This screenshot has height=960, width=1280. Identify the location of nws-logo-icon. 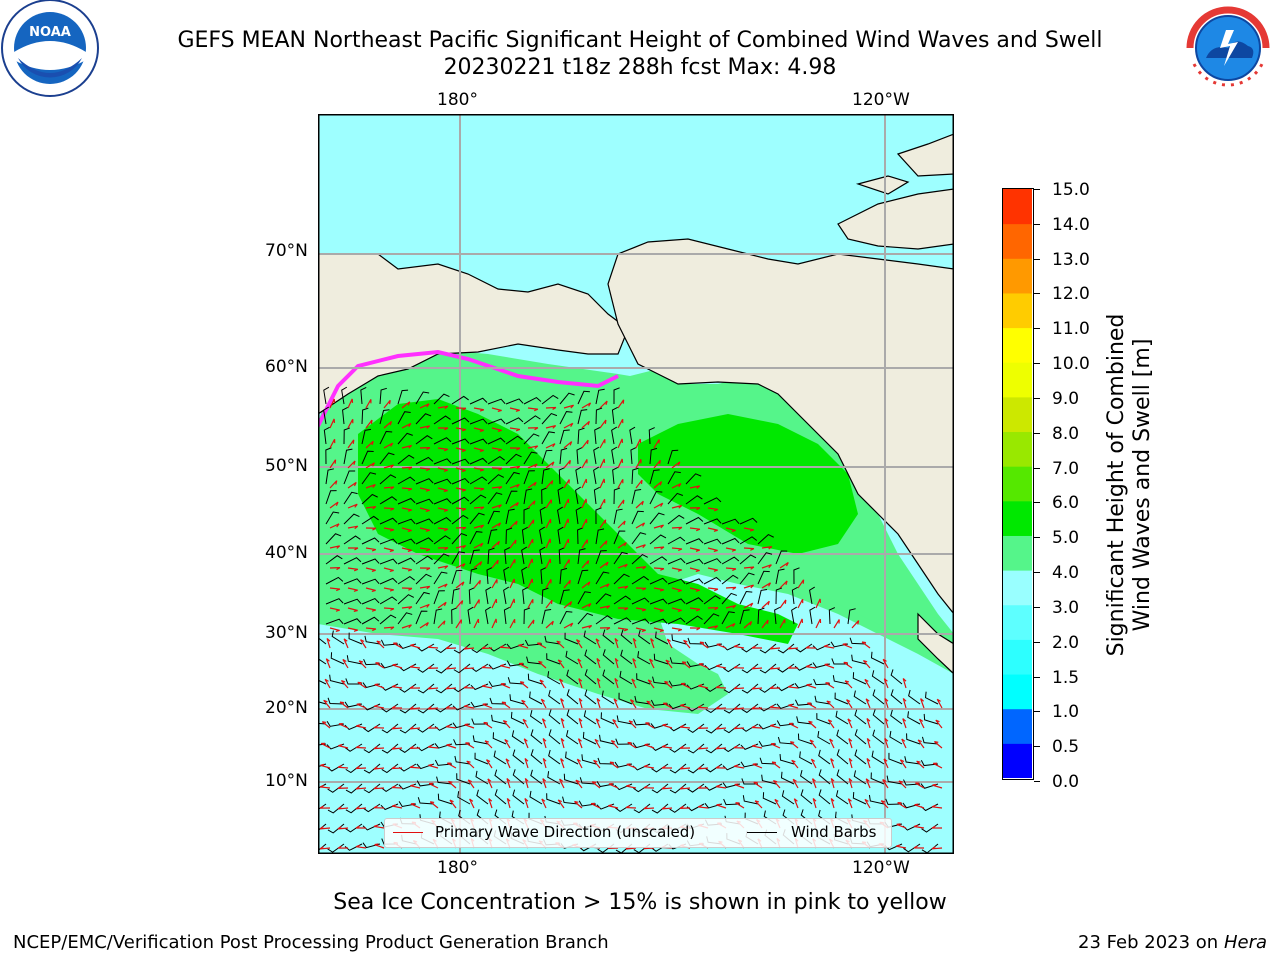
(1228, 50).